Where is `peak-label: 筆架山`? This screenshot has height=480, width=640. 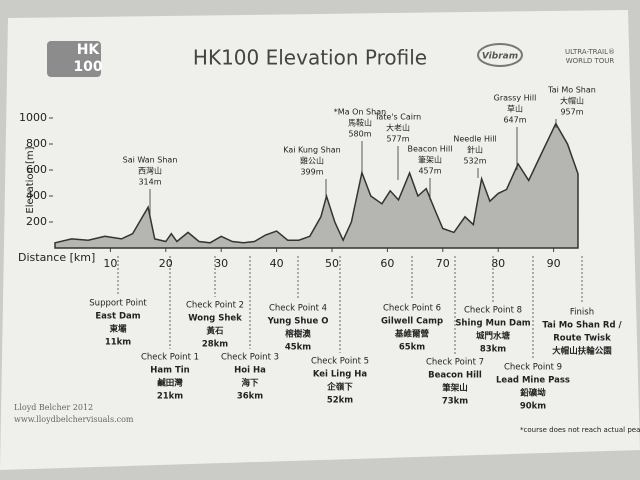
peak-label: 筆架山 is located at coordinates (430, 160).